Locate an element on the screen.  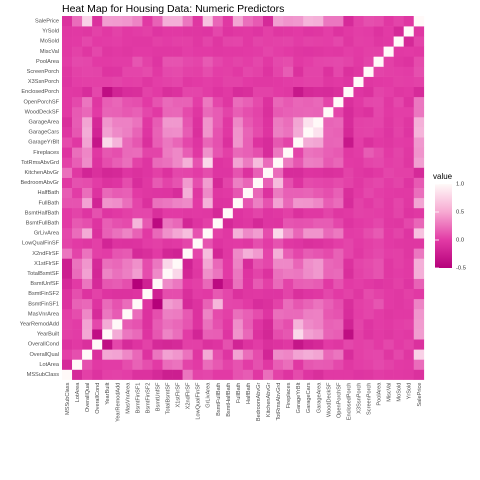
y-tick-label: HalfBath is located at coordinates (48, 193).